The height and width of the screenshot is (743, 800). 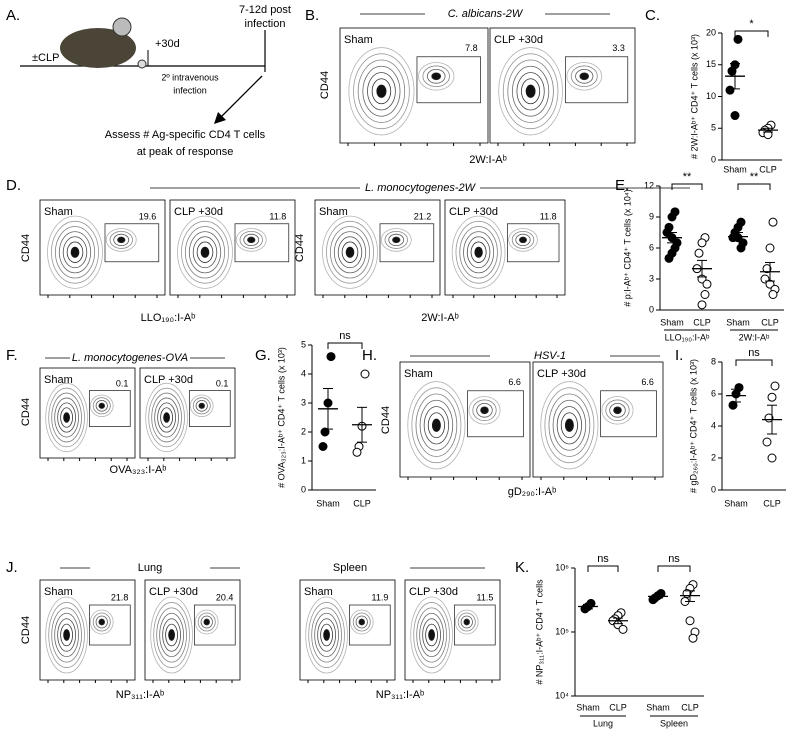 I want to click on significance-label: ns, so click(x=345, y=336).